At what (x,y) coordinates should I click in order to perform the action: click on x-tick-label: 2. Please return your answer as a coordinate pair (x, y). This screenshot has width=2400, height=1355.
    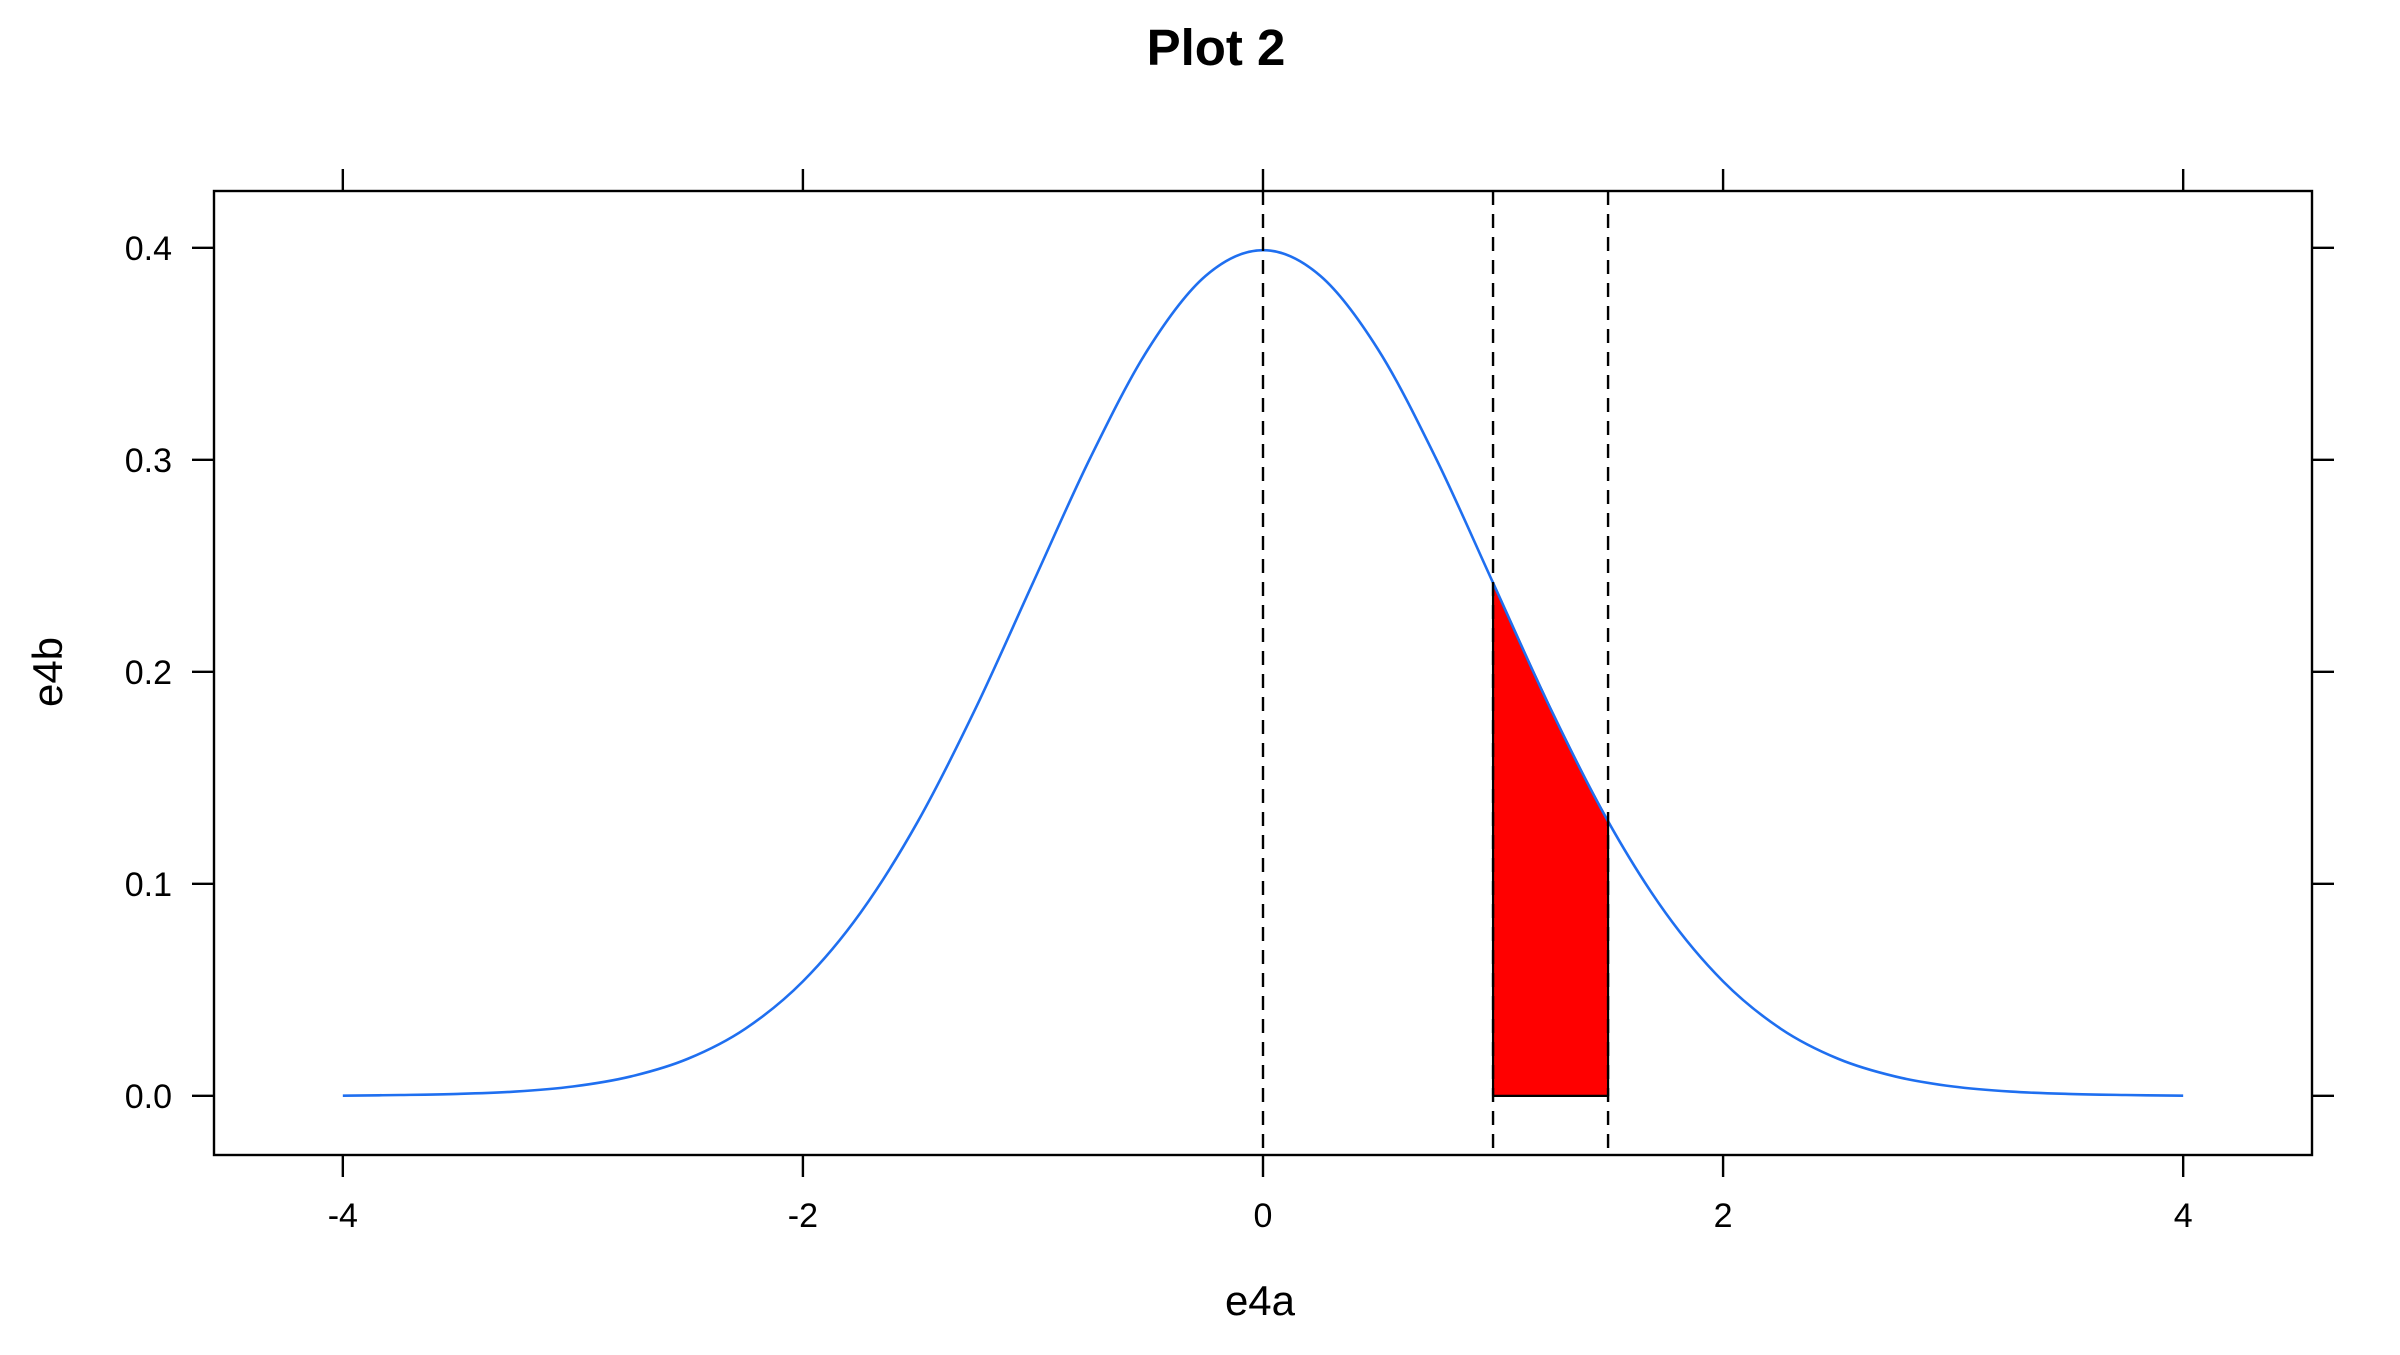
    Looking at the image, I should click on (1723, 1216).